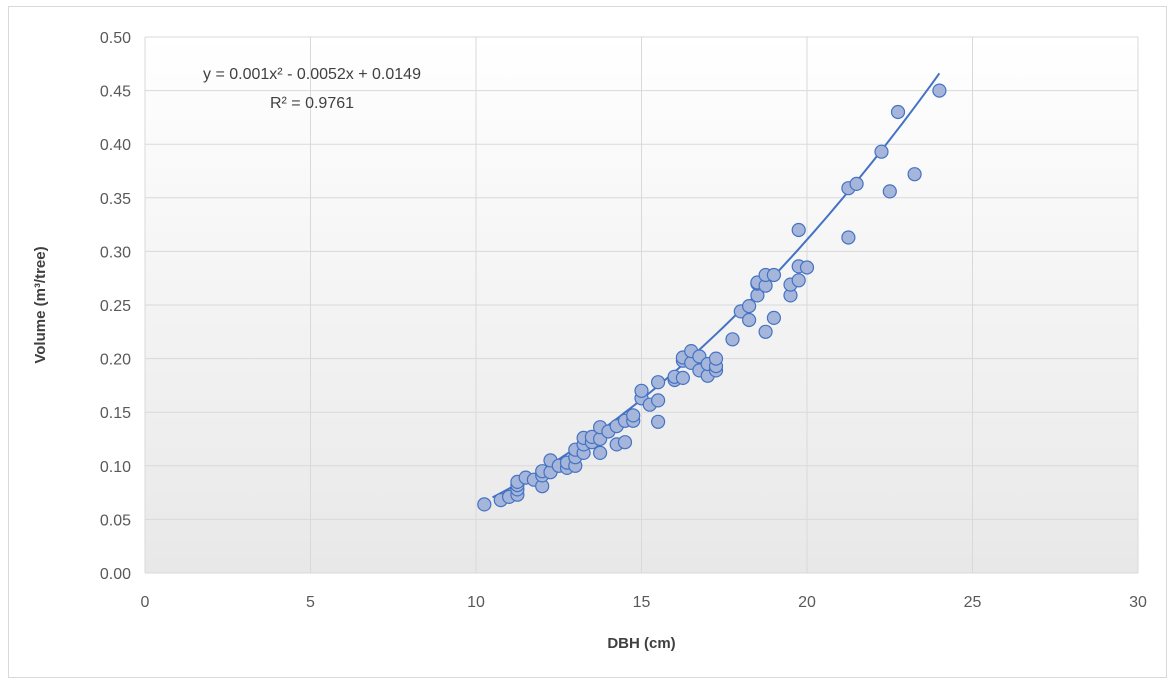  Describe the element at coordinates (312, 74) in the screenshot. I see `trendline-equation: y = 0.001x² - 0.0052x + 0.0149` at that location.